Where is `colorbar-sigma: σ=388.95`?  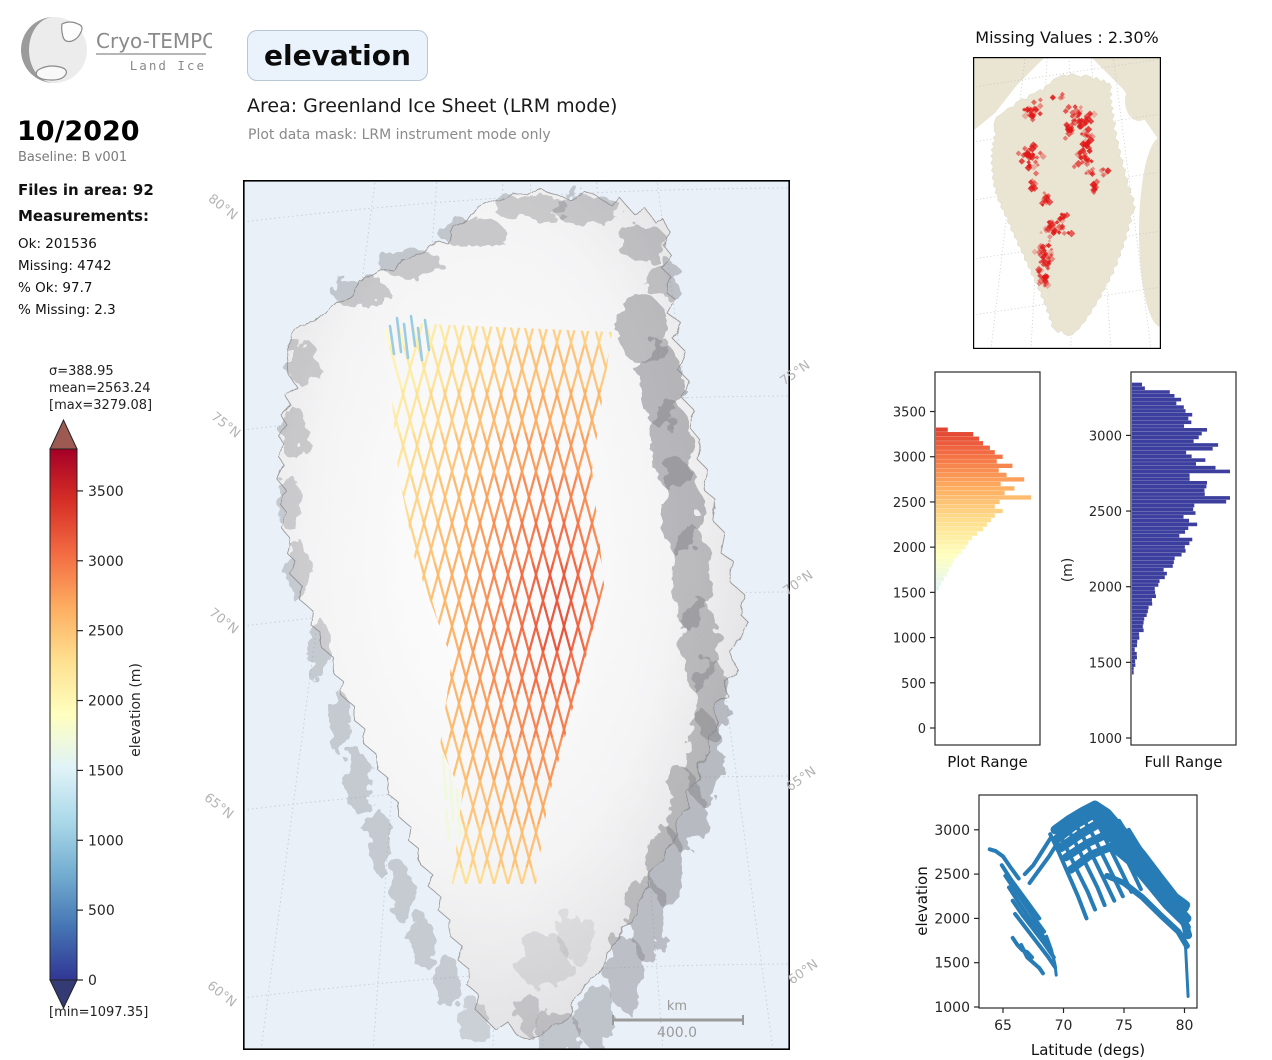
colorbar-sigma: σ=388.95 is located at coordinates (81, 371).